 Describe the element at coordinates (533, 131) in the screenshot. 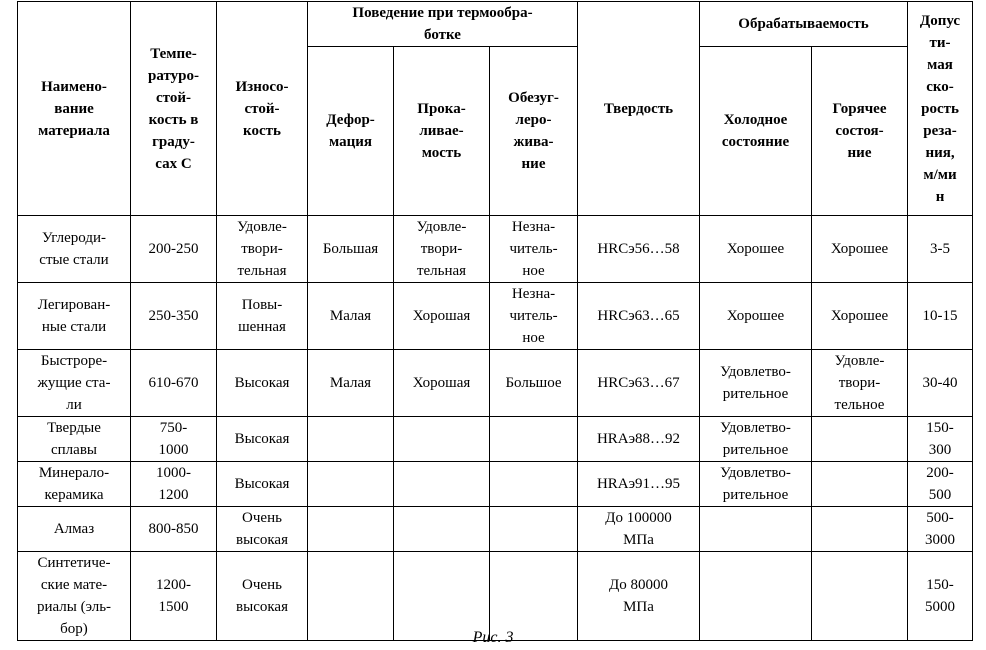

I see `header-decarburization: Обезуг- леро- живa- ние` at that location.